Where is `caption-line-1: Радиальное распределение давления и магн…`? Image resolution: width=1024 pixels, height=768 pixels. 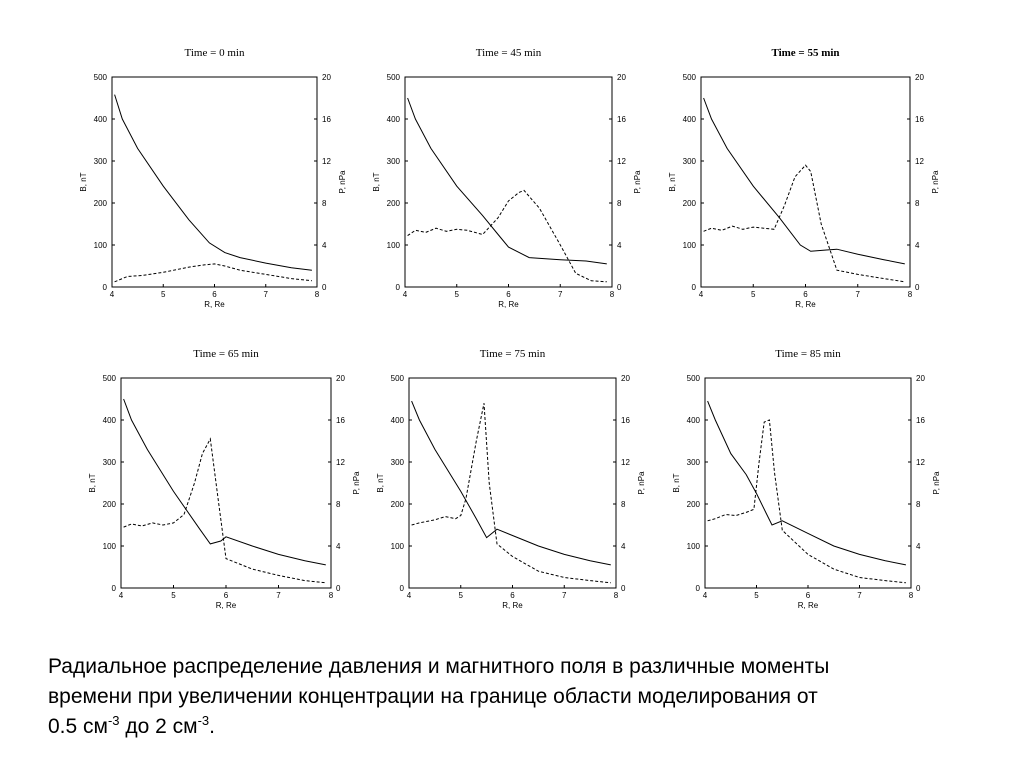 caption-line-1: Радиальное распределение давления и магн… is located at coordinates (439, 666).